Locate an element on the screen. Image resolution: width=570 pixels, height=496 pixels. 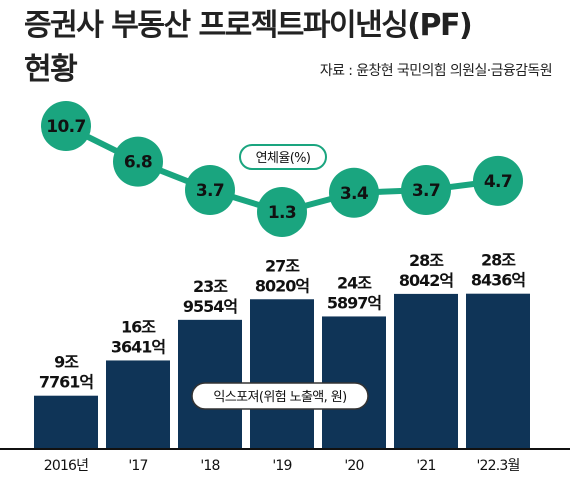
x-tick-label: '20 is located at coordinates (353, 466).